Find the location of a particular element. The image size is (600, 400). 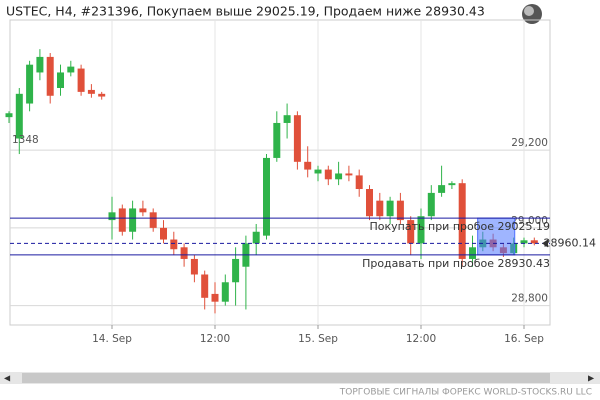

x-tick-label: 15. Sep is located at coordinates (318, 339).